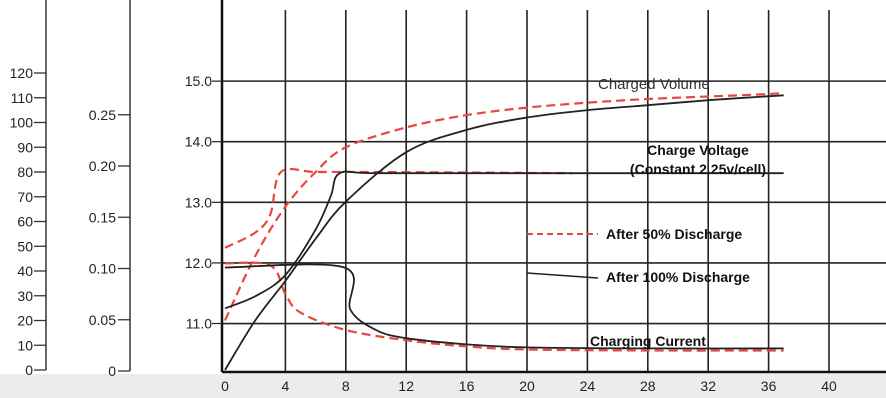 This screenshot has width=886, height=398. Describe the element at coordinates (769, 386) in the screenshot. I see `x-tick-label-36: 36` at that location.